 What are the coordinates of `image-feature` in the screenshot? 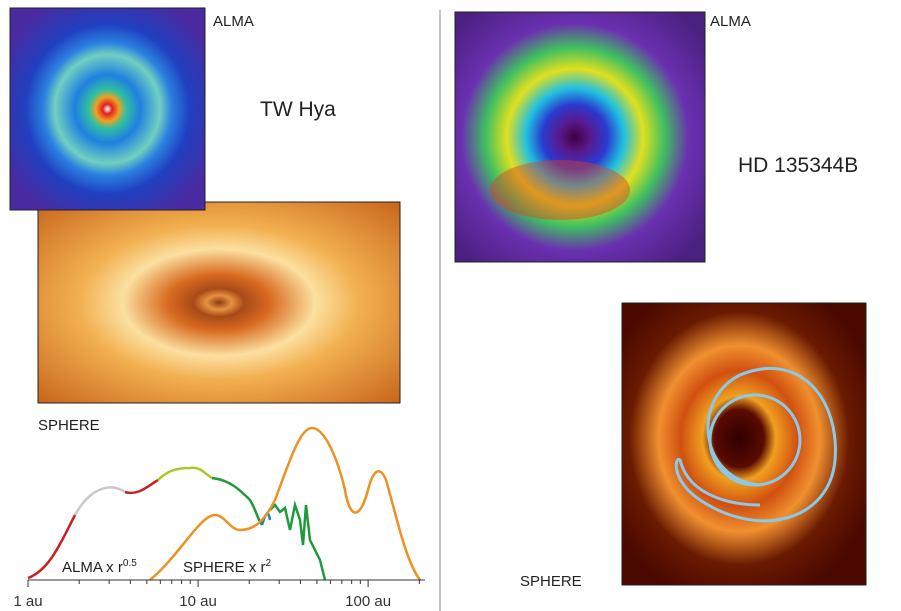 It's located at (560, 190).